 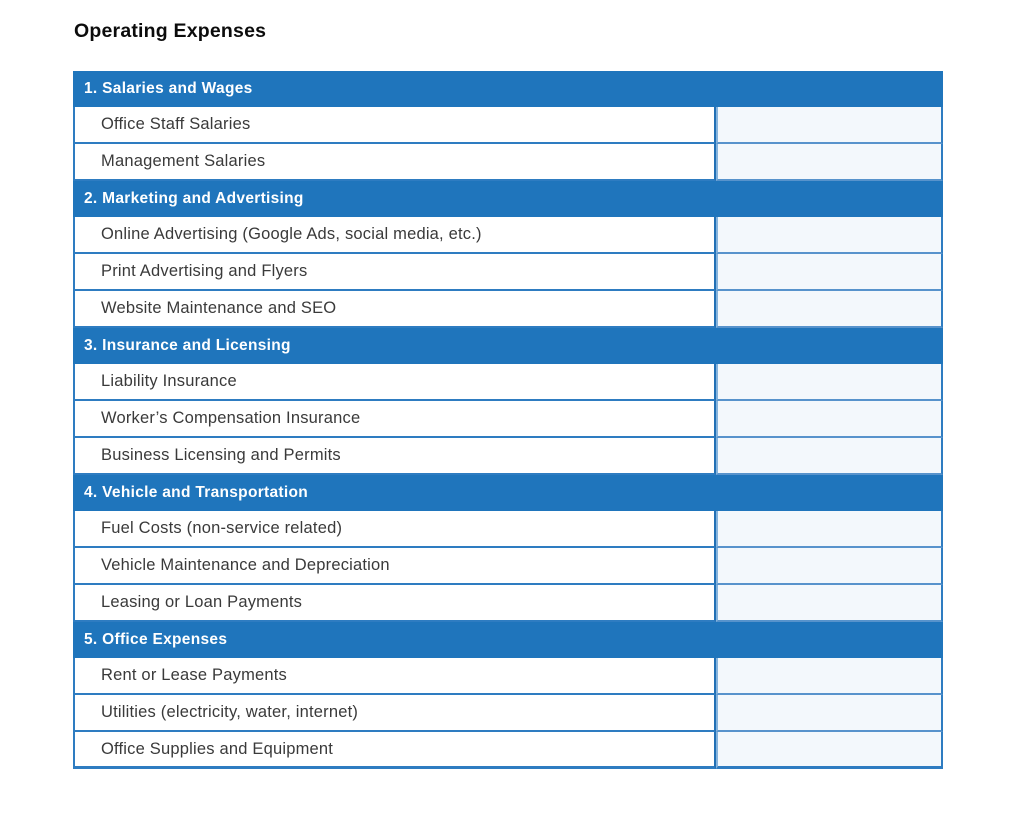 I want to click on expense-row: Rent or Lease Payments, so click(x=508, y=676).